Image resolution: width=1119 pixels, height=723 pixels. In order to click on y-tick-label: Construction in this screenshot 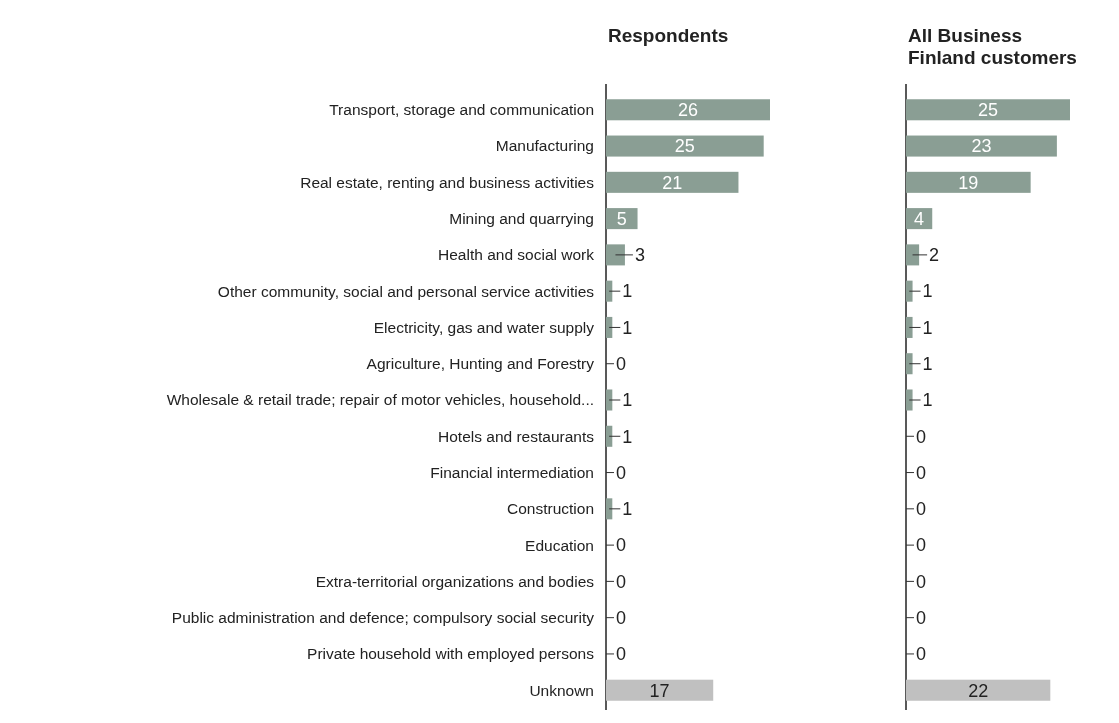, I will do `click(550, 509)`.